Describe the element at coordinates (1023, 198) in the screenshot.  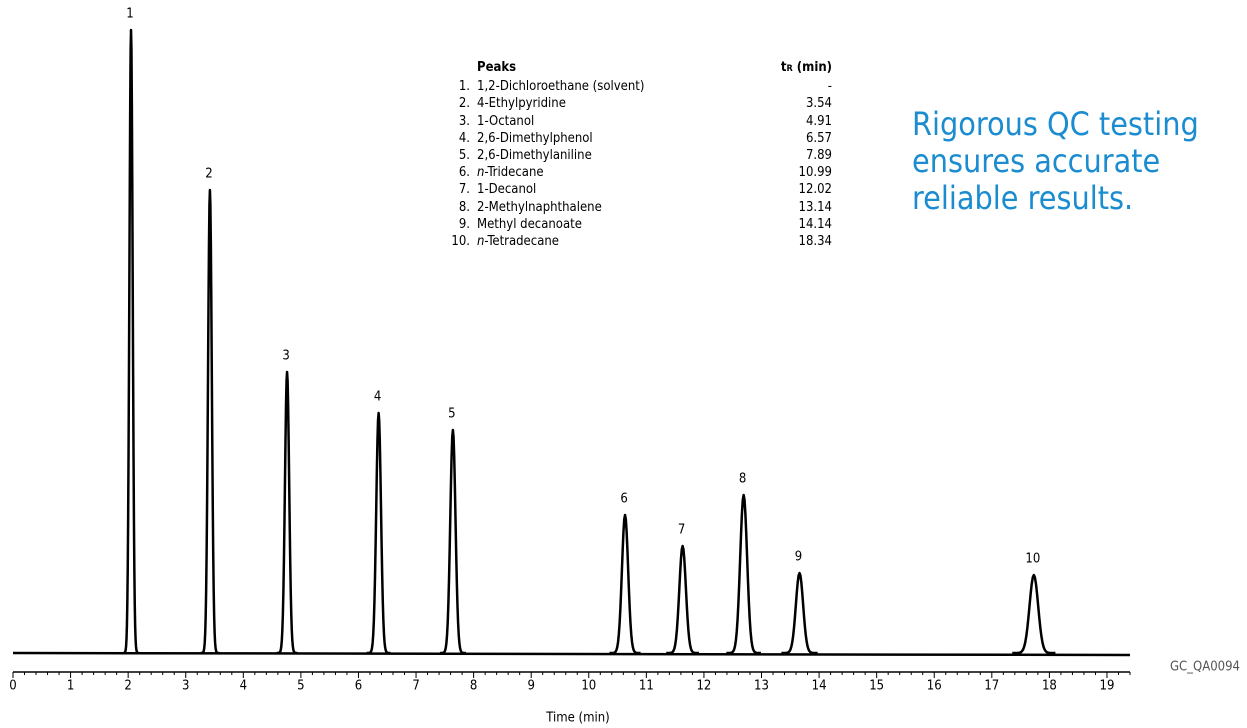
I see `slogan-line: reliable results.` at that location.